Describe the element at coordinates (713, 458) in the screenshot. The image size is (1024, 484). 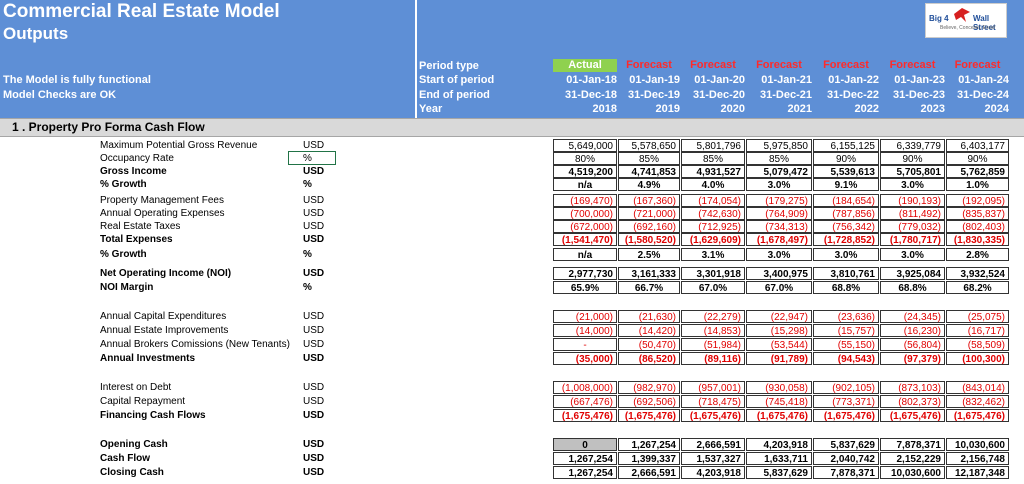
I see `table-cell: 1,537,327` at that location.